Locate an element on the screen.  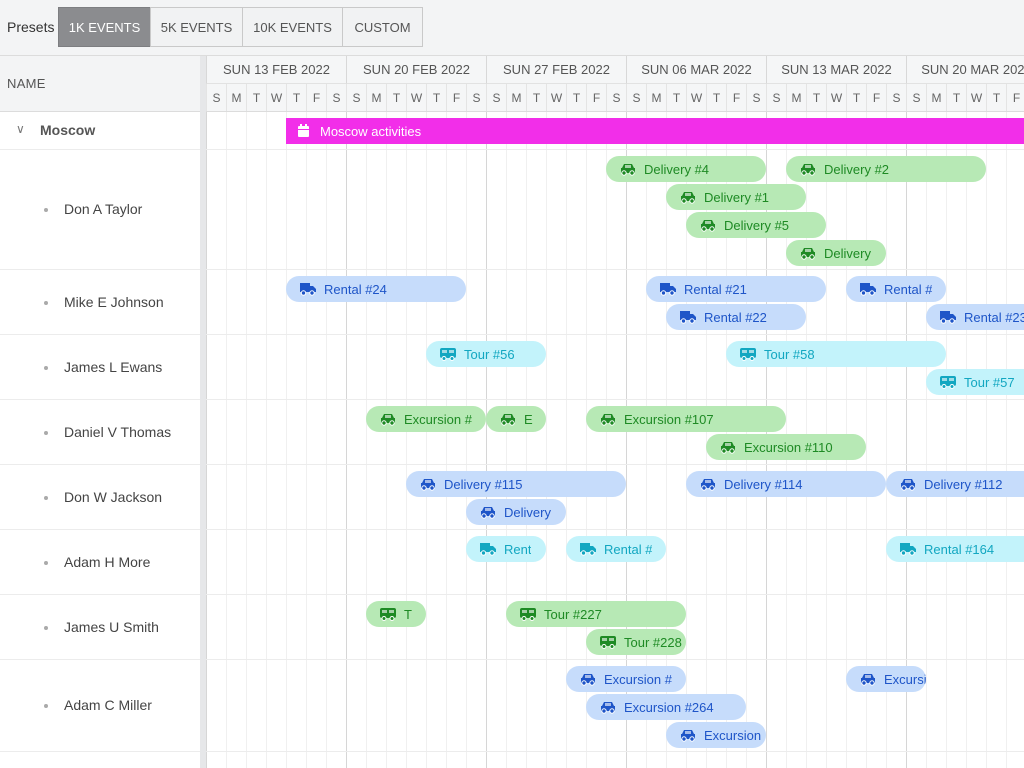
resource-name: James L Ewans is located at coordinates (113, 366).